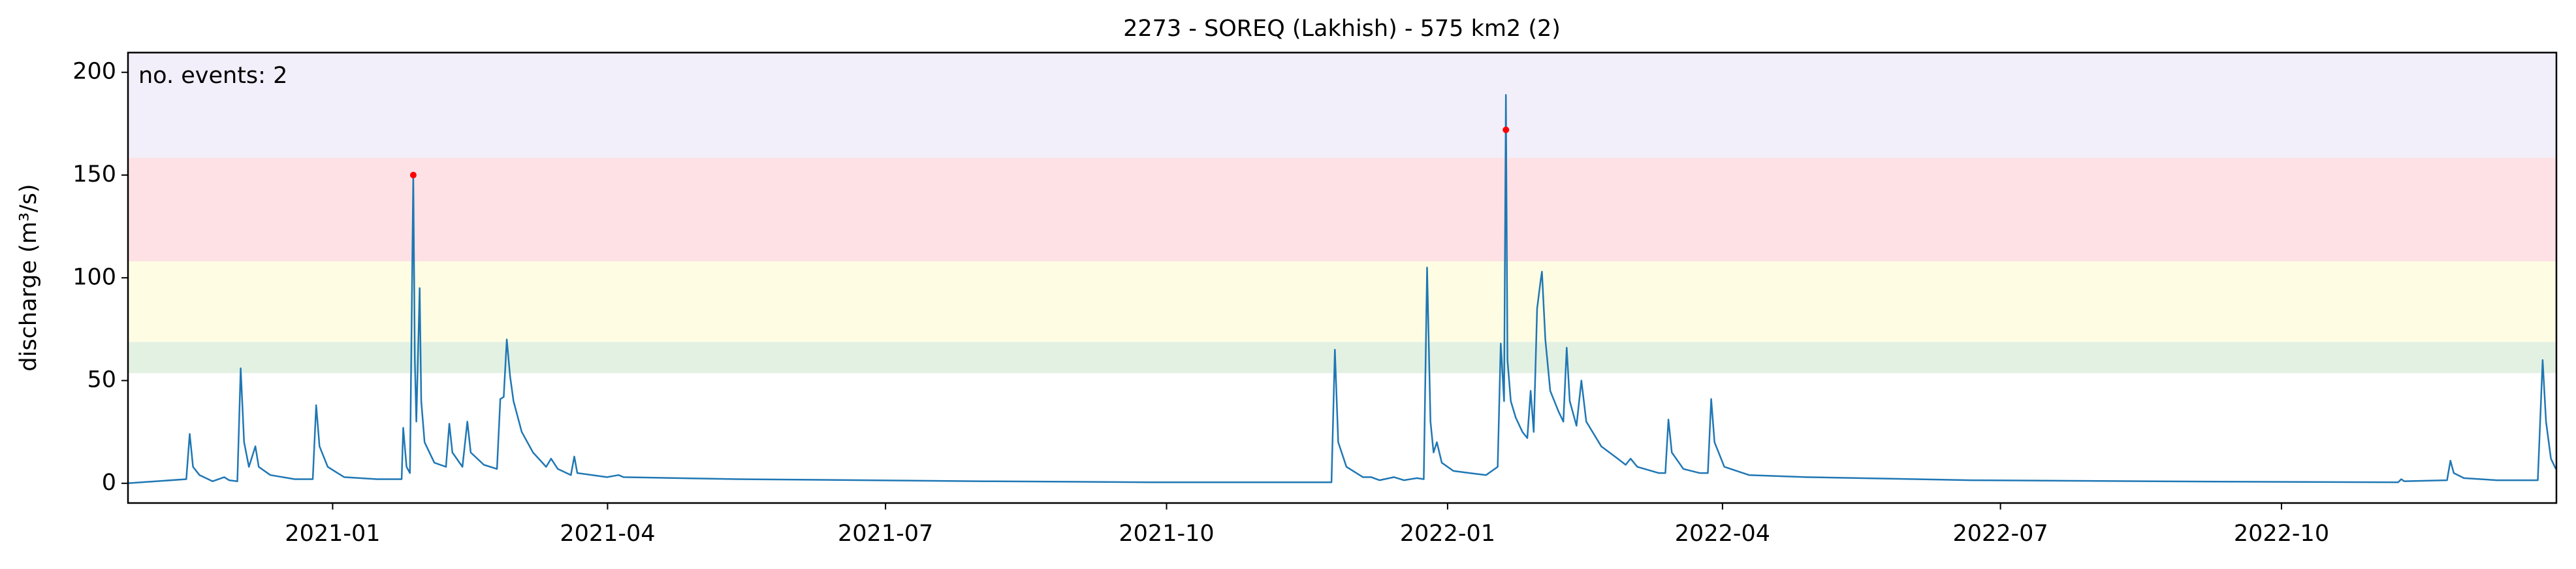 The image size is (2576, 569). What do you see at coordinates (102, 380) in the screenshot?
I see `y-tick-label: 50` at bounding box center [102, 380].